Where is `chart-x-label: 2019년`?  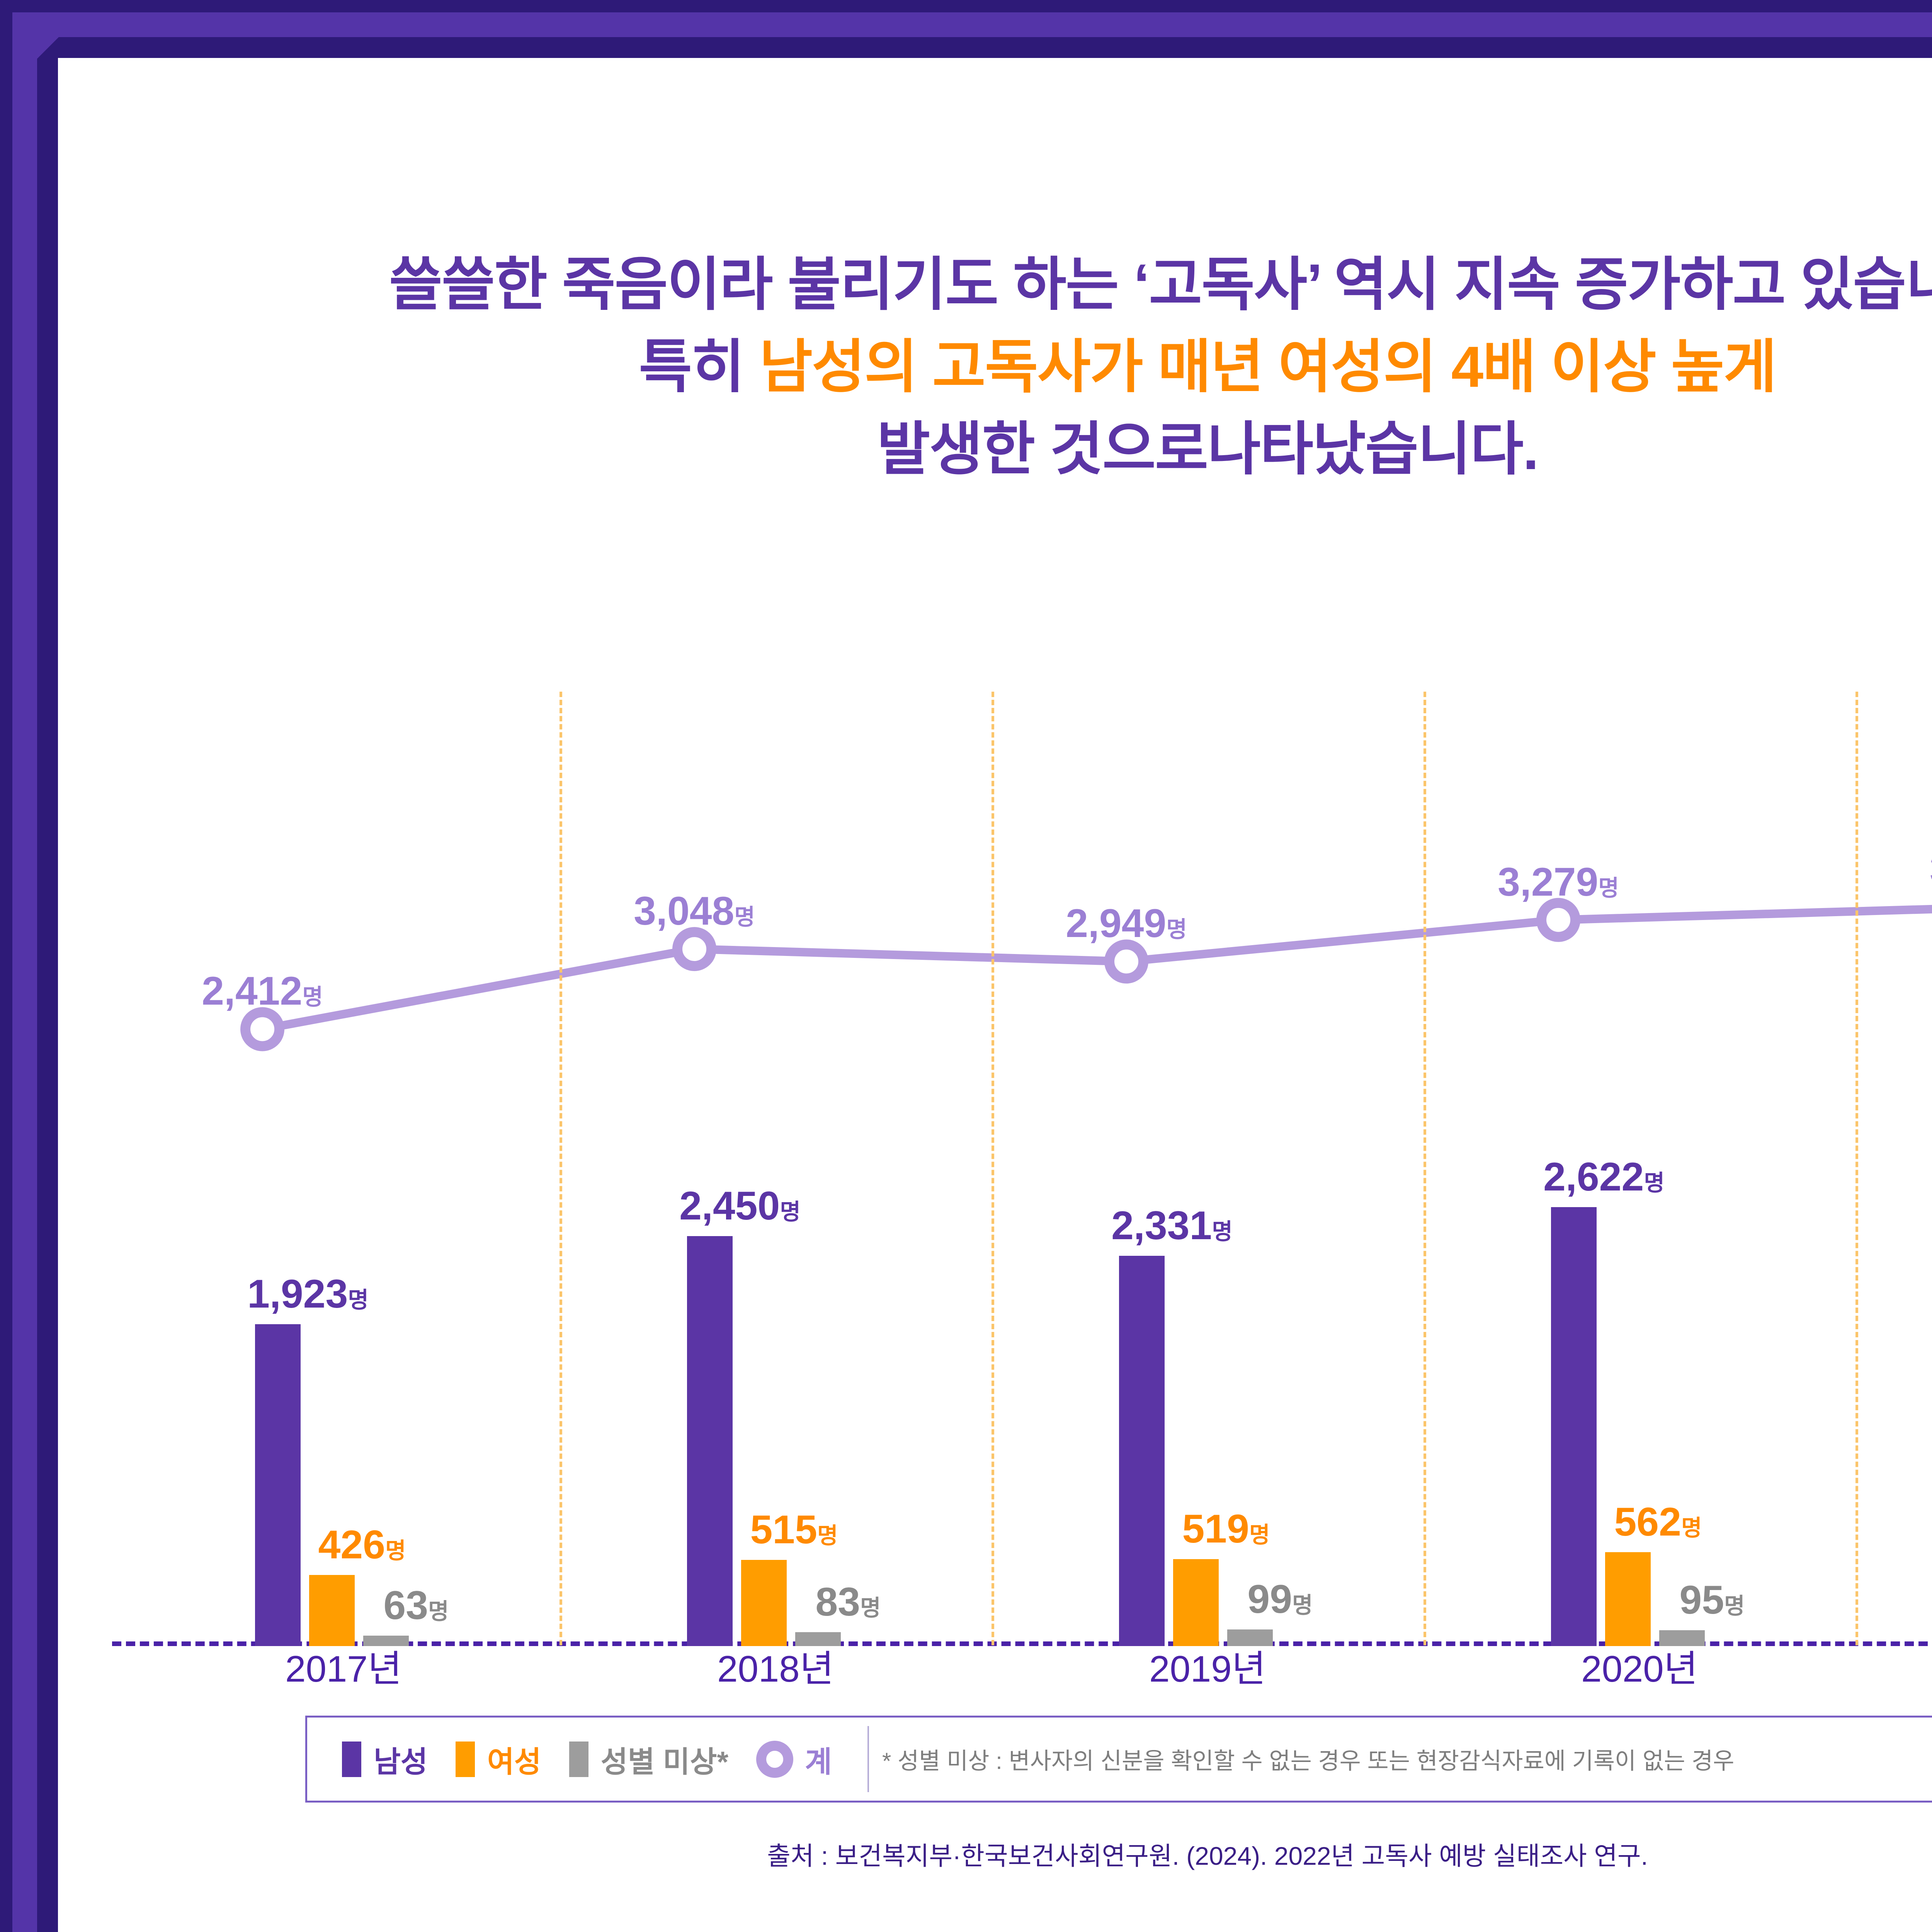 chart-x-label: 2019년 is located at coordinates (1207, 1669).